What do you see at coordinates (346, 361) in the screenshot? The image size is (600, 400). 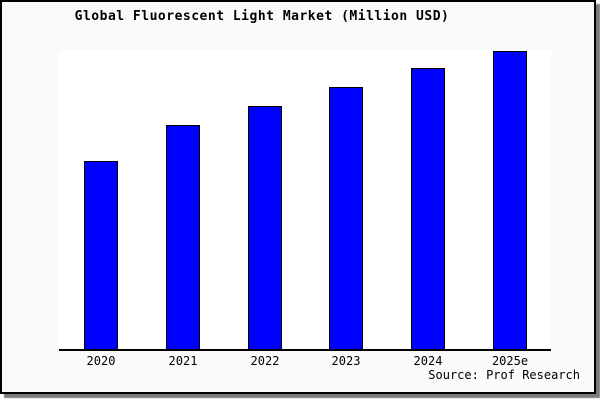 I see `x-tick-label-2023: 2023` at bounding box center [346, 361].